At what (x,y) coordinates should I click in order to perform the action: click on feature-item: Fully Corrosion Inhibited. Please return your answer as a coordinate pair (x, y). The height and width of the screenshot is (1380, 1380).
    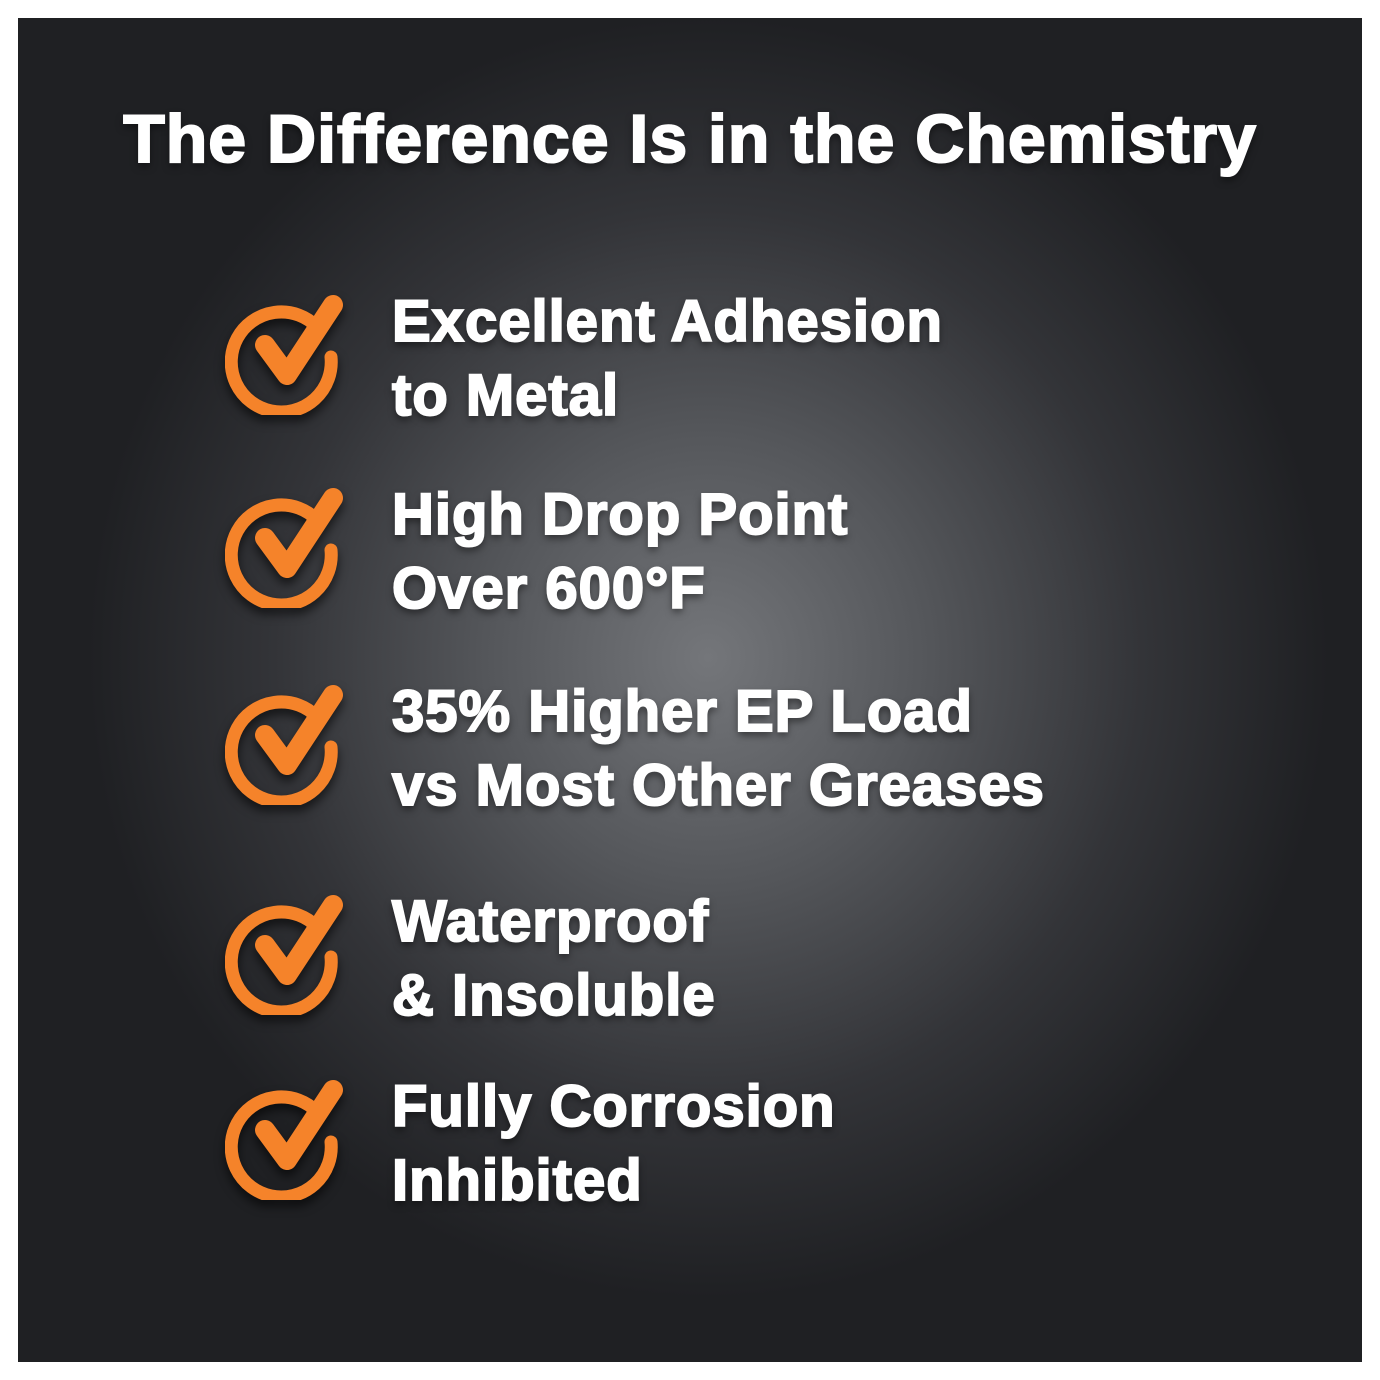
    Looking at the image, I should click on (725, 1145).